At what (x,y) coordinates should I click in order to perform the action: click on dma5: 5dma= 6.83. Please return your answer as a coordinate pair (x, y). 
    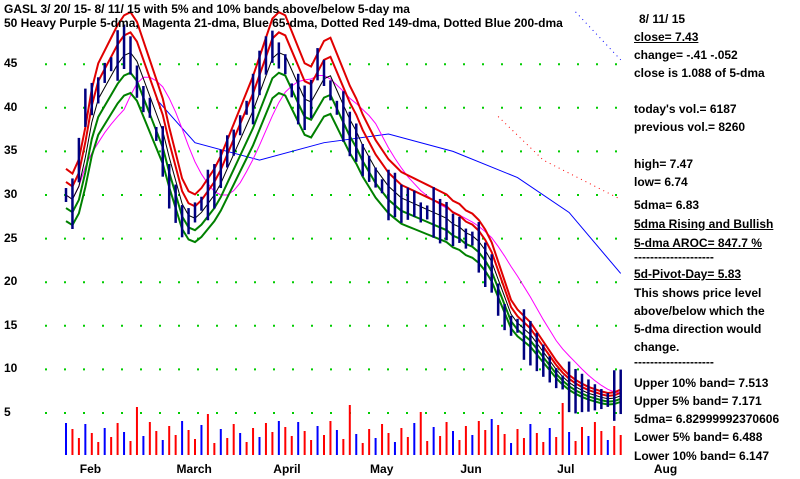
    Looking at the image, I should click on (667, 205).